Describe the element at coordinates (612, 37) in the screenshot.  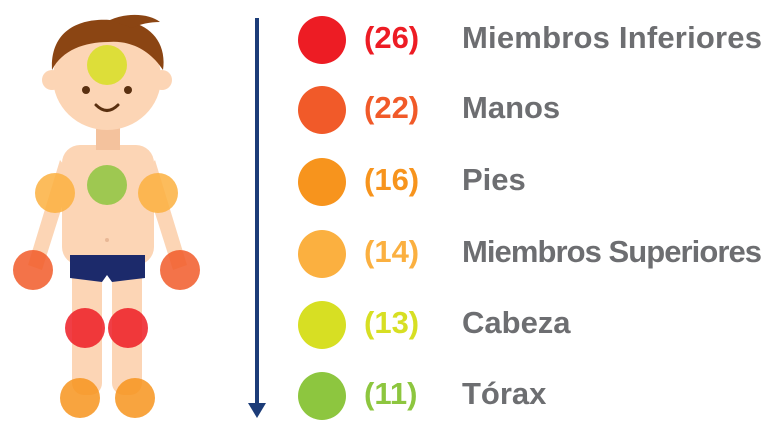
I see `label: Miembros Inferiores` at that location.